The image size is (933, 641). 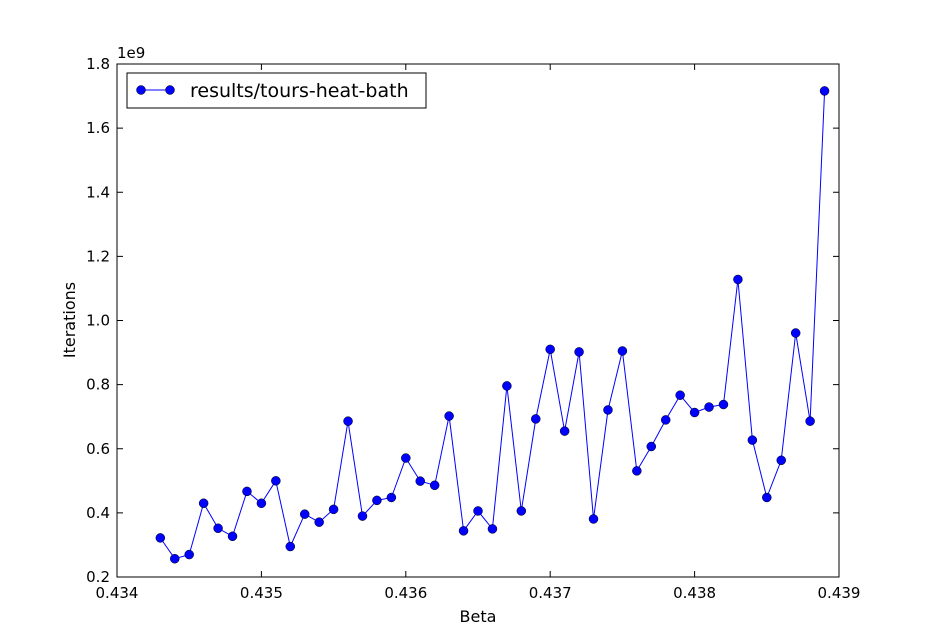 I want to click on y-tick-label: 0.4, so click(x=98, y=513).